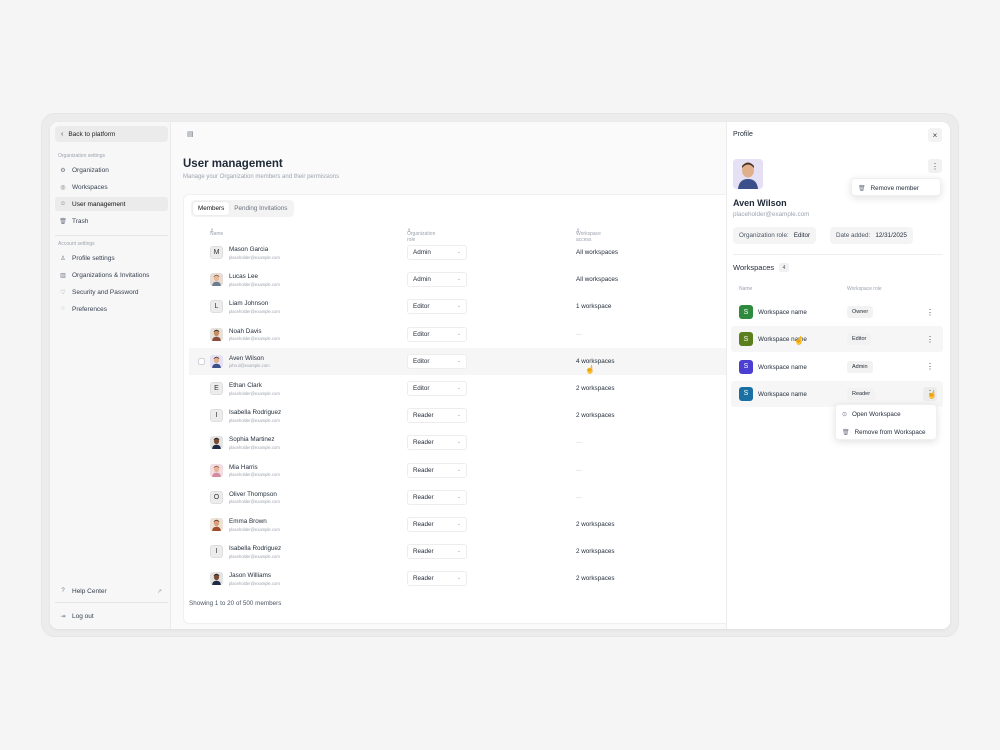 The height and width of the screenshot is (750, 1000). I want to click on member-name: Noah Davis, so click(245, 331).